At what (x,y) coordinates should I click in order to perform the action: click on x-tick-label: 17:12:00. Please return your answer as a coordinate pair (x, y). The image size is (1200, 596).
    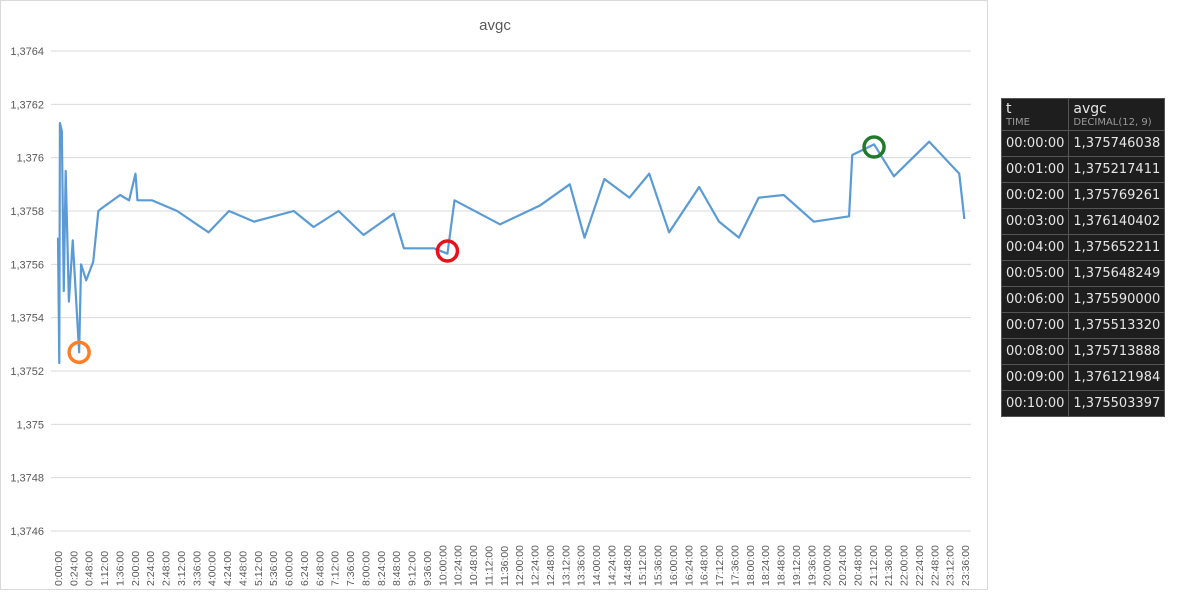
    Looking at the image, I should click on (720, 565).